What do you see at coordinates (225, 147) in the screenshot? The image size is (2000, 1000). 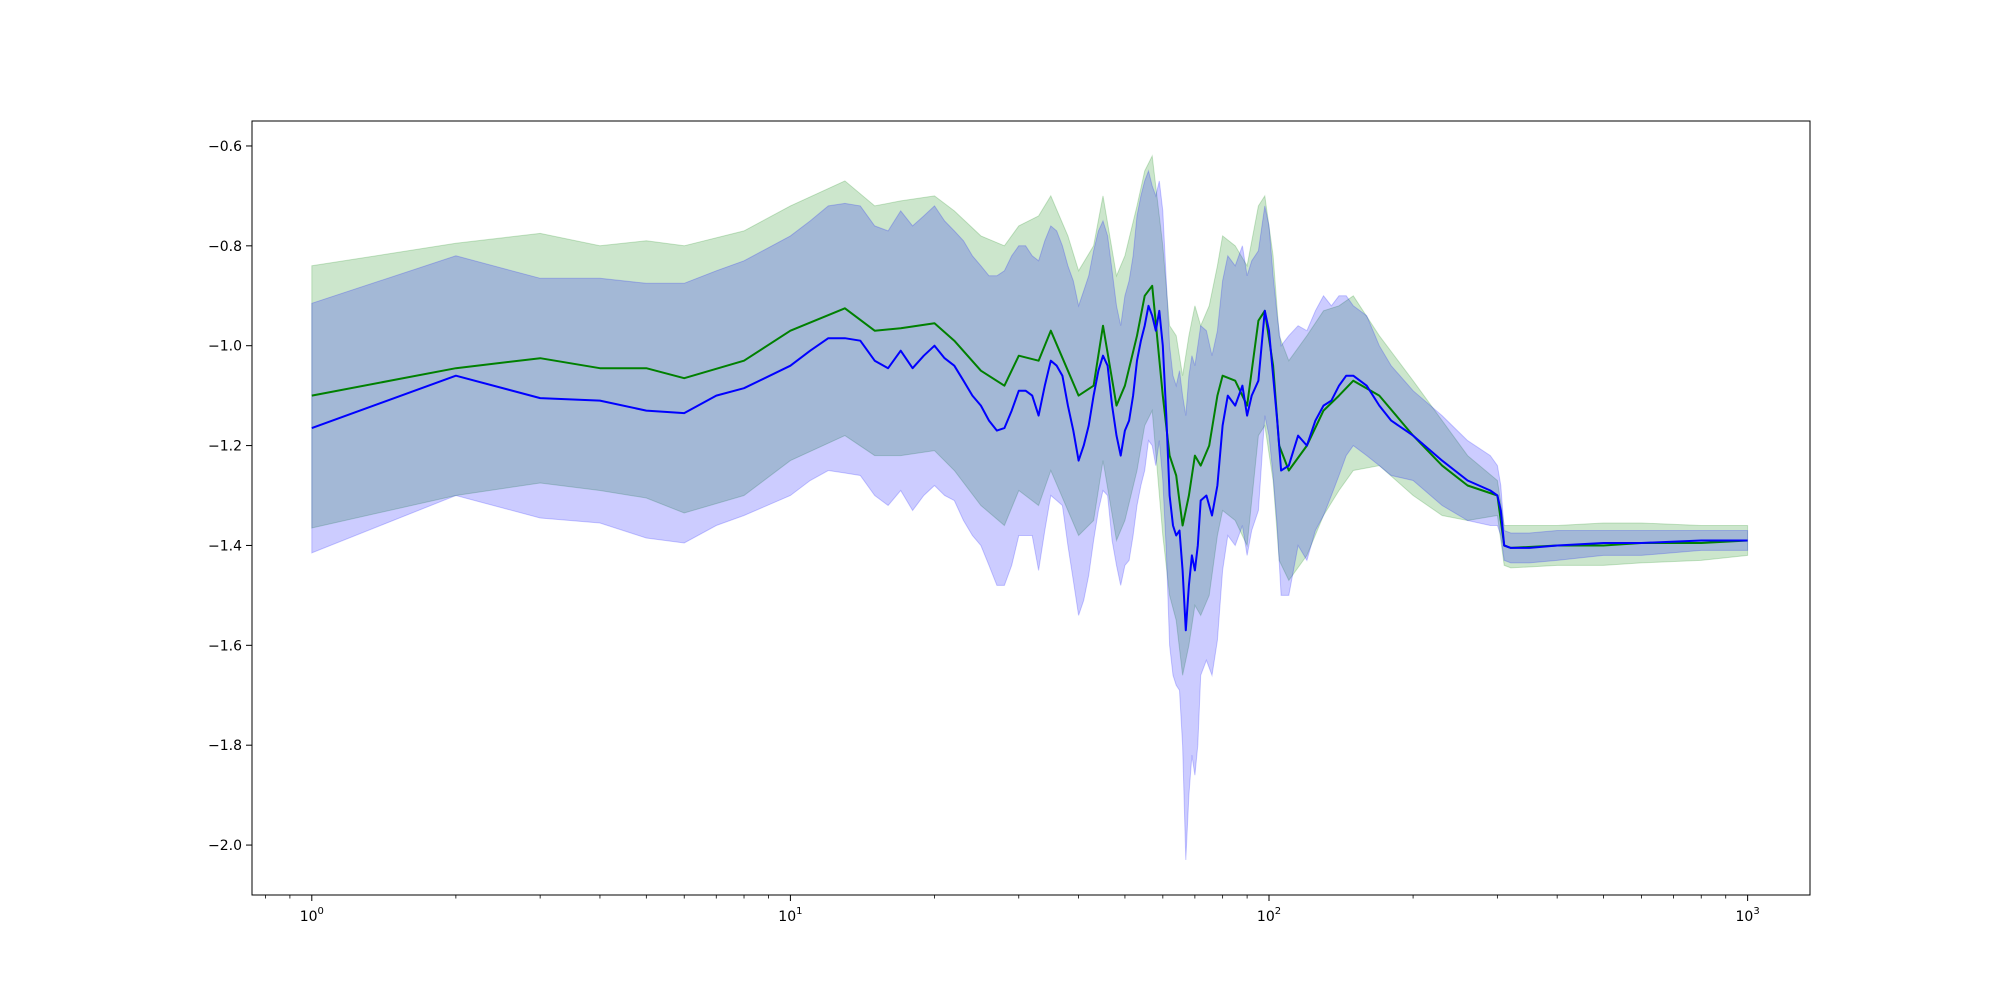 I see `y-tick-label: −0.6` at bounding box center [225, 147].